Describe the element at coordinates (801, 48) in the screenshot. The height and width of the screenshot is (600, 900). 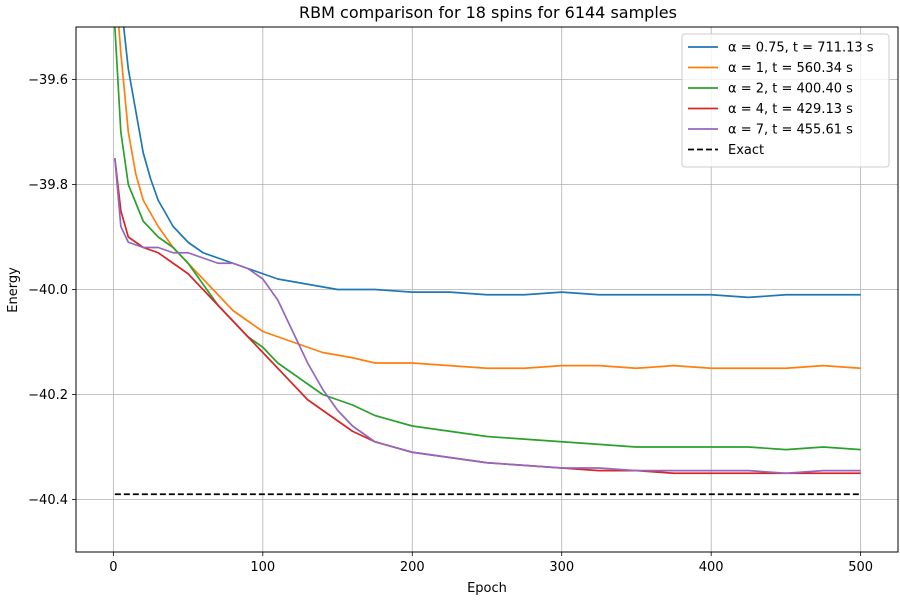
I see `legend-label: α = 0.75, t = 711.13 s` at that location.